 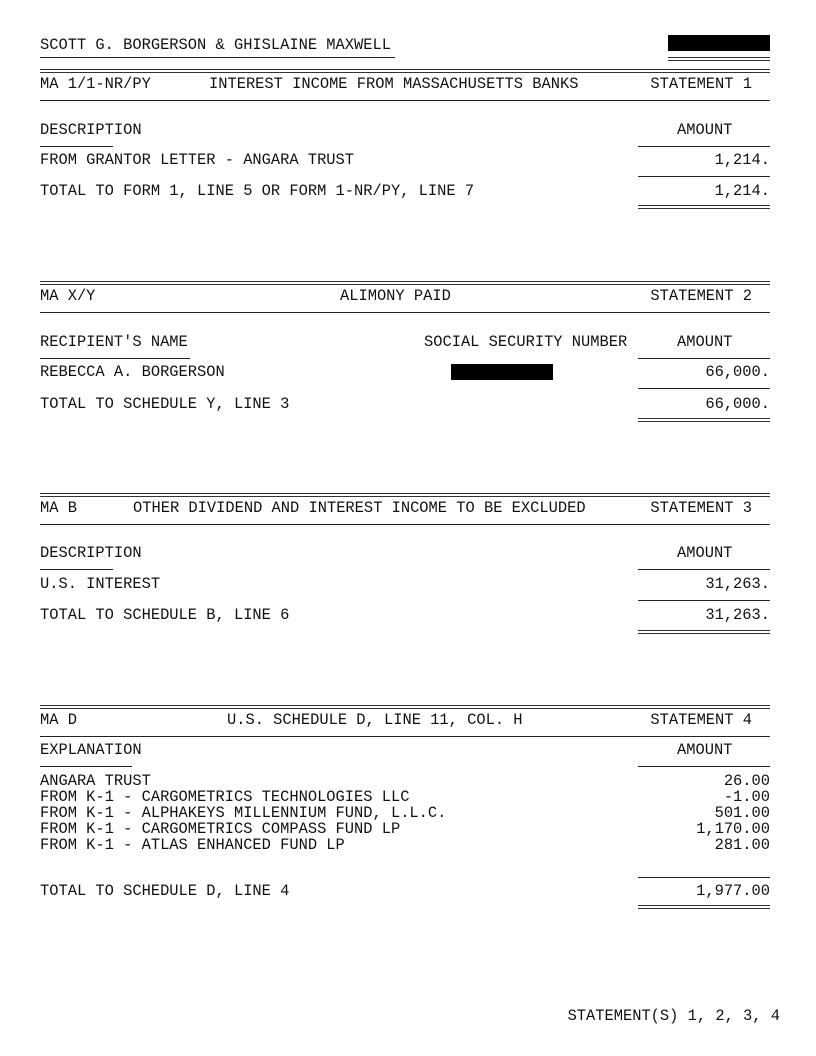 I want to click on total-amount: 66,000., so click(x=737, y=404).